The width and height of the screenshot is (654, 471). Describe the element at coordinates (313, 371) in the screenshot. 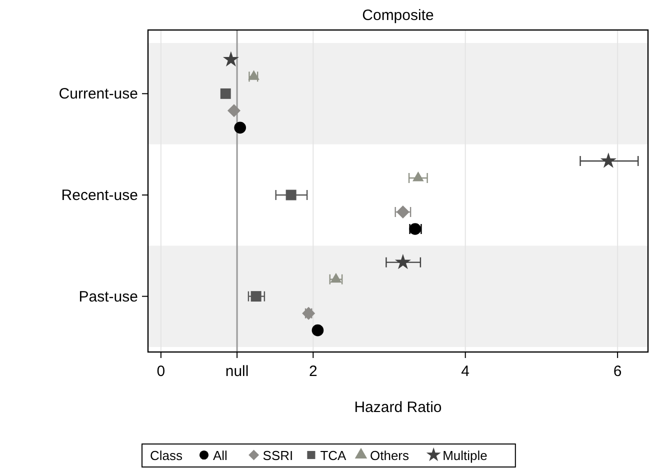

I see `x-tick-label: 2` at that location.